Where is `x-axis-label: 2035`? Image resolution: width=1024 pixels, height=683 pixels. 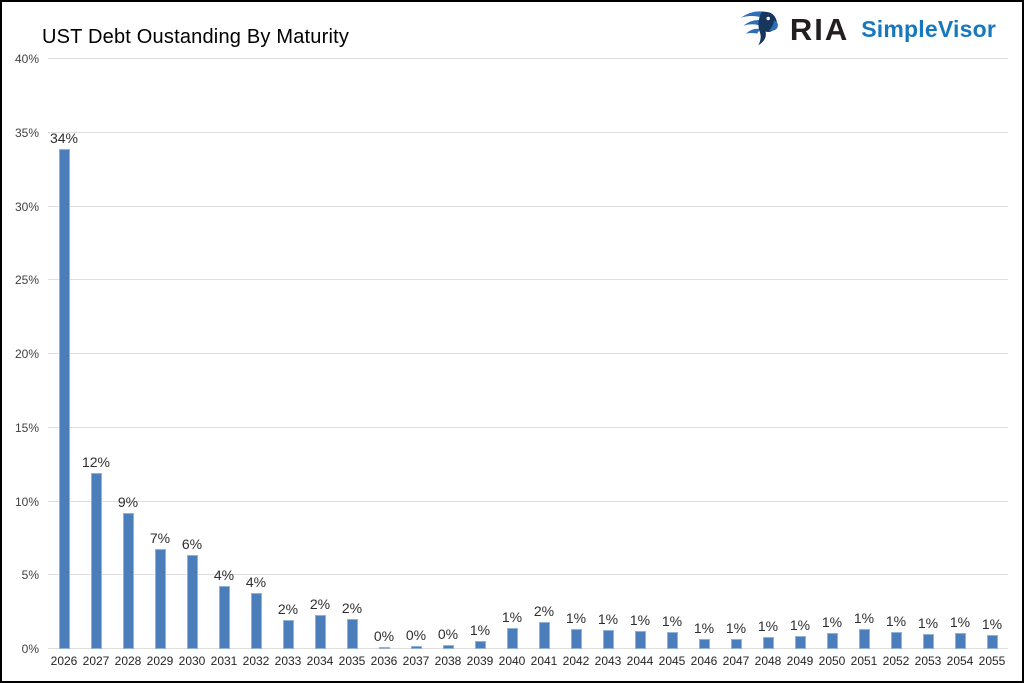 x-axis-label: 2035 is located at coordinates (352, 661).